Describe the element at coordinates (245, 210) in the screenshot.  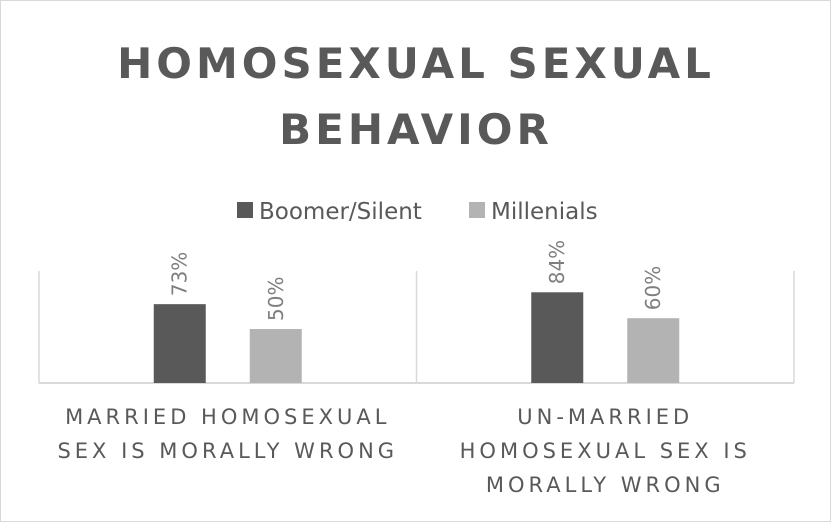
I see `legend-swatch-boomer-silent` at that location.